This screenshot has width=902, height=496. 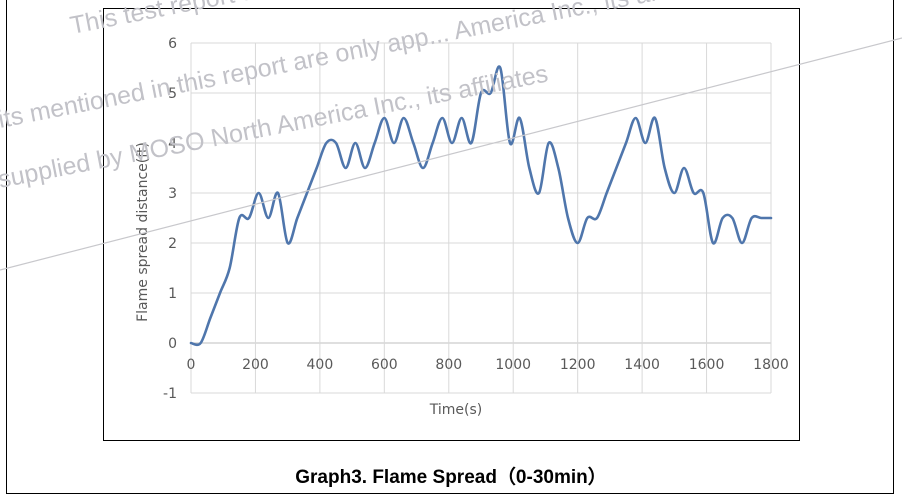 I want to click on y-tick-label: -1, so click(x=170, y=394).